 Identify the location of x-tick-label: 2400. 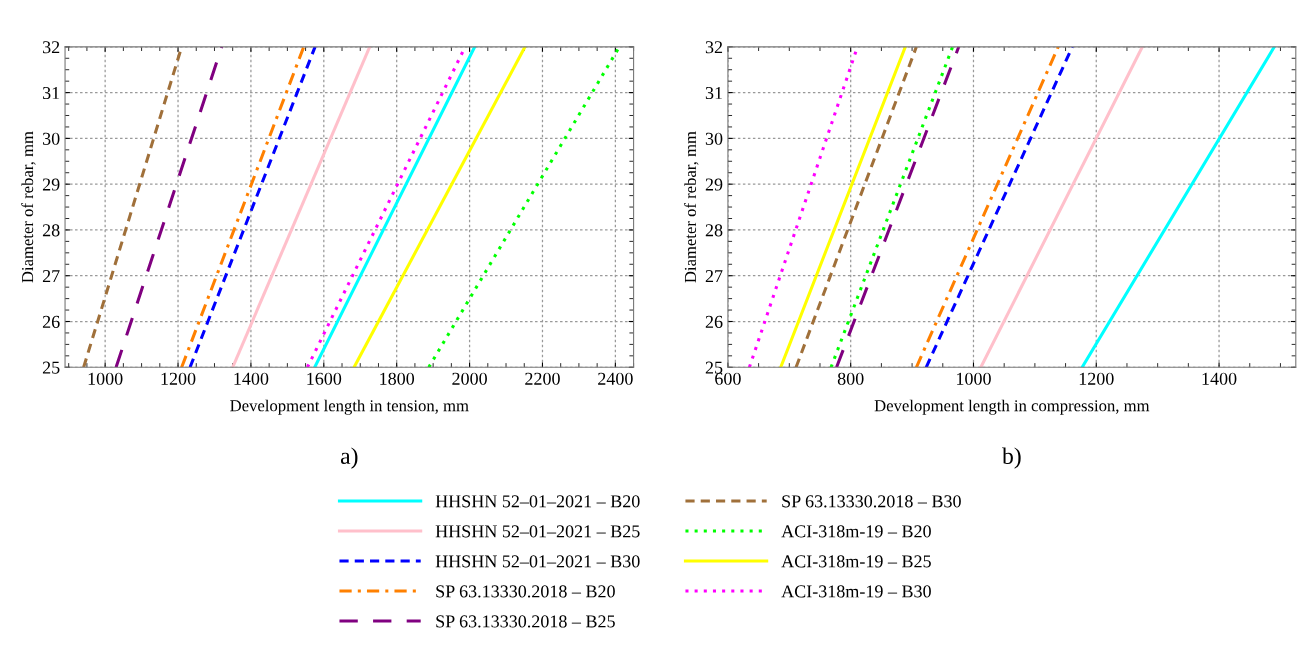
(615, 378).